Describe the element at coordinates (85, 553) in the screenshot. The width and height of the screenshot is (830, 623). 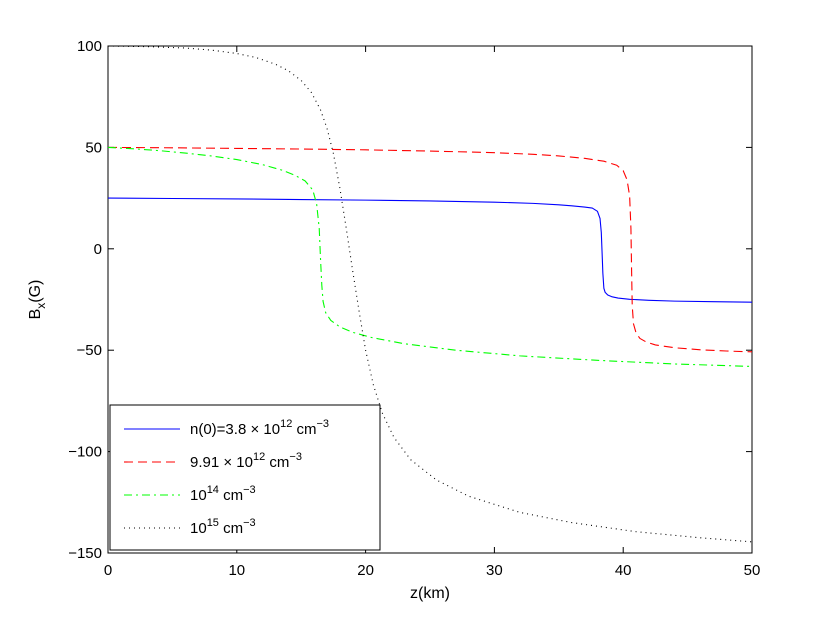
I see `y-tick-label: −150` at that location.